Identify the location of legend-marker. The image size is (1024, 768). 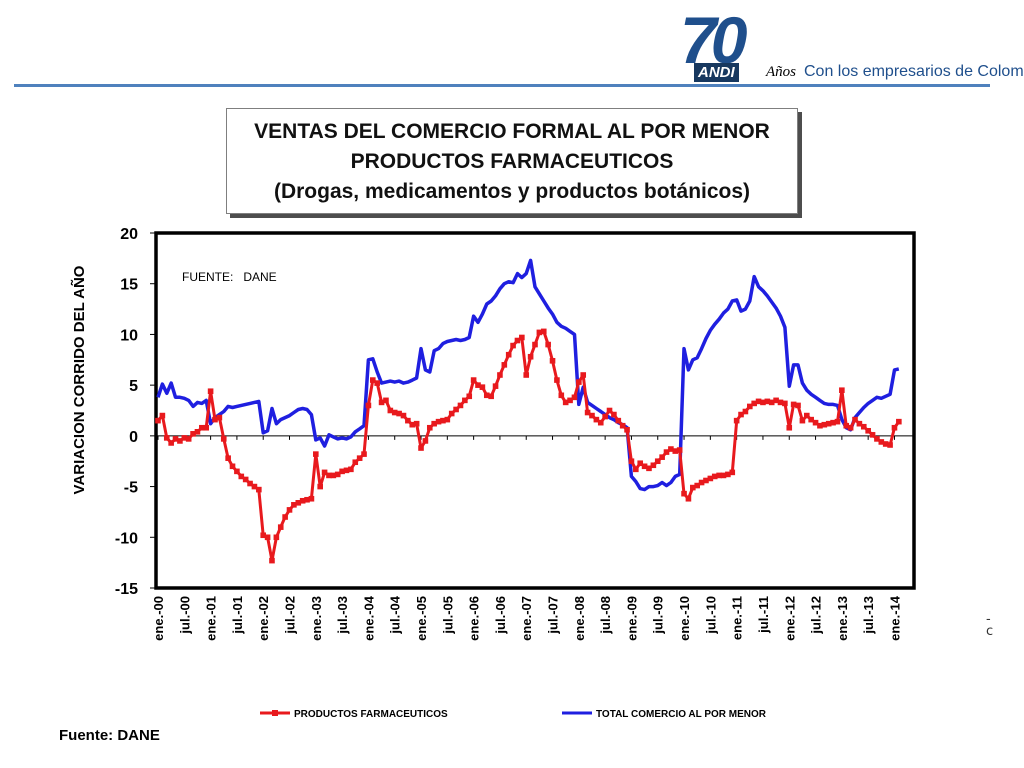
(275, 713).